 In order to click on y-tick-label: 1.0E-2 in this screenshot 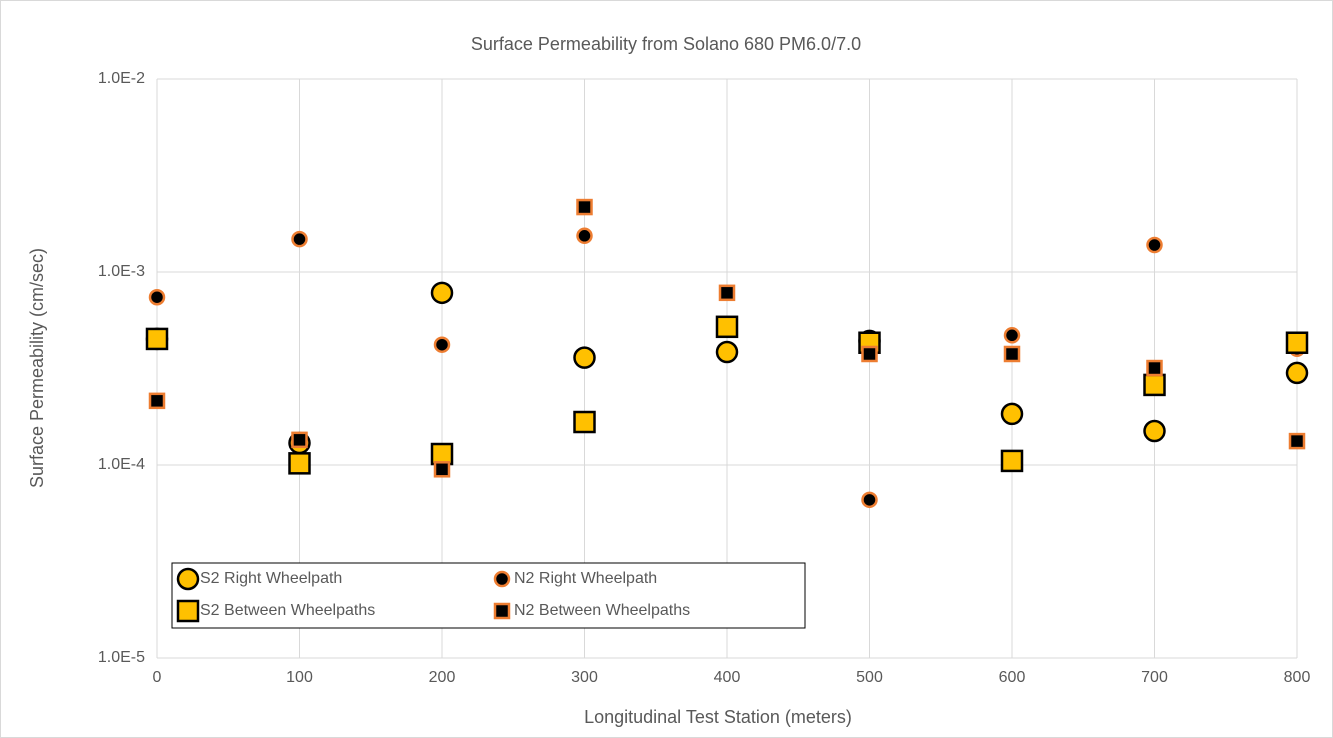, I will do `click(121, 78)`.